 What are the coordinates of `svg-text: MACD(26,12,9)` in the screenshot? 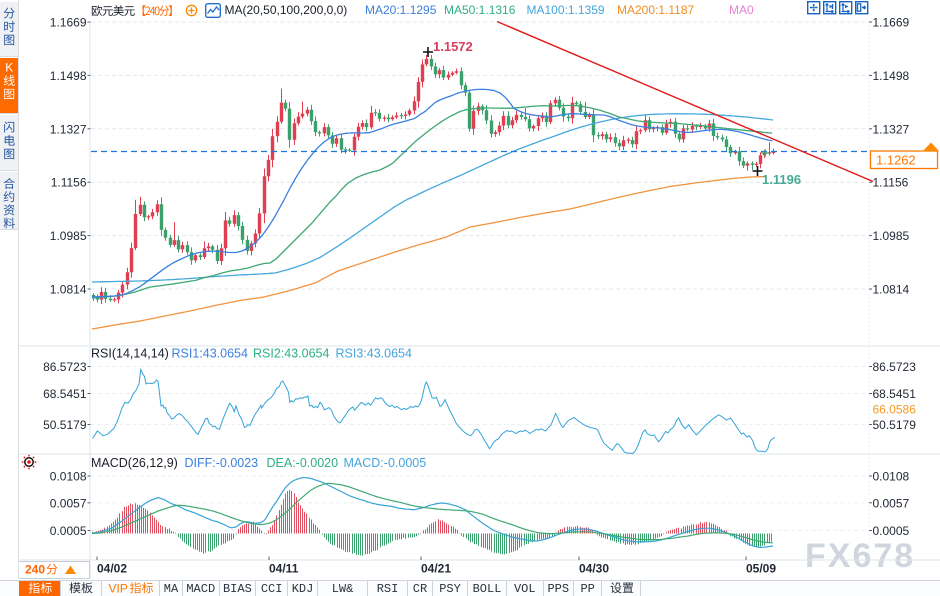 It's located at (134, 463).